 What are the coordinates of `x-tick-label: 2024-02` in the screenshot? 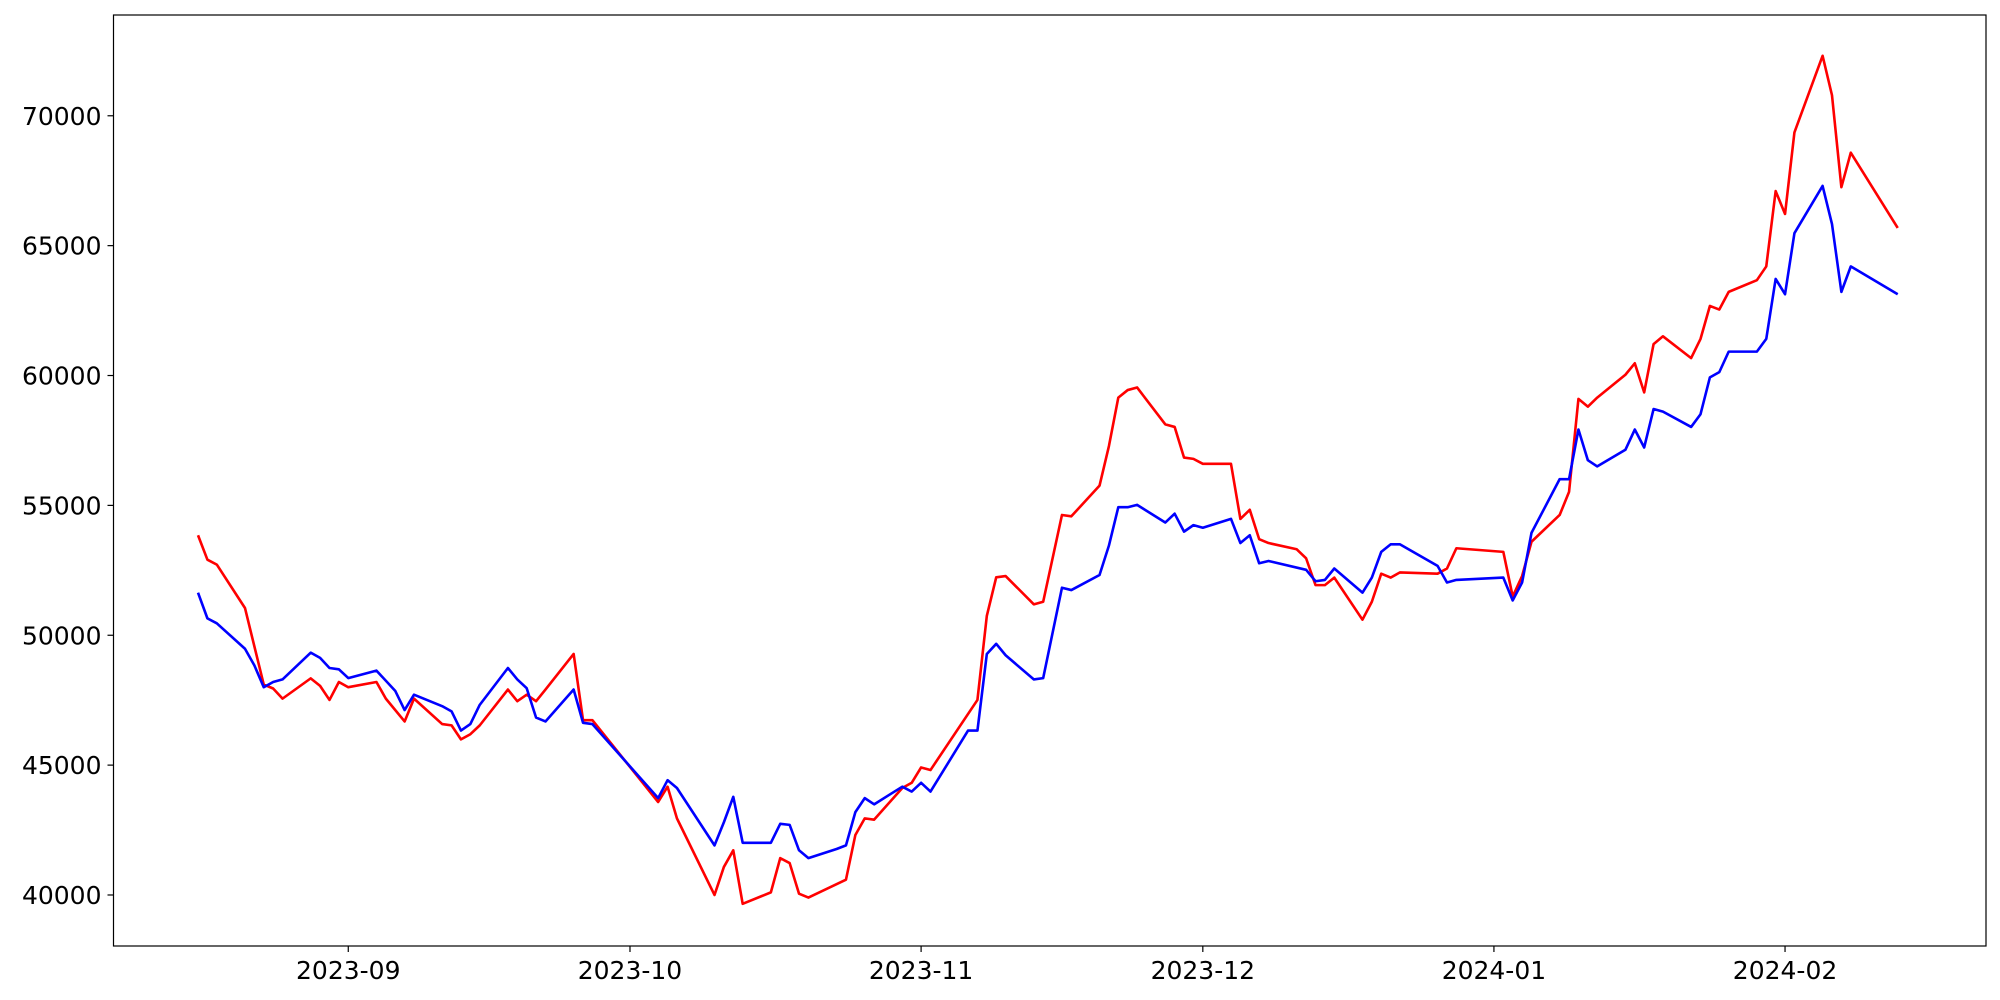 It's located at (1785, 970).